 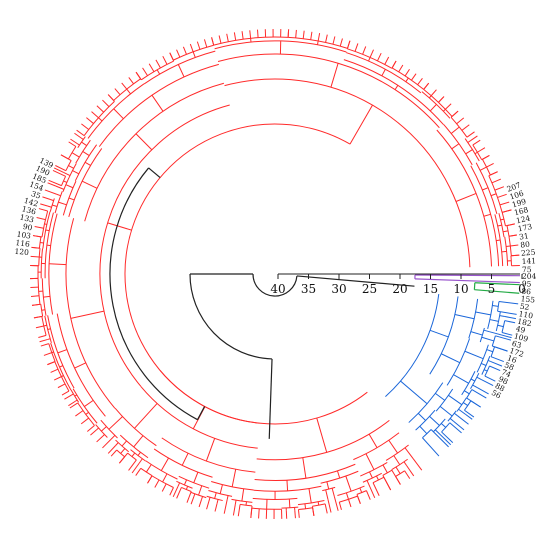 I want to click on leaf-label: 168, so click(x=521, y=211).